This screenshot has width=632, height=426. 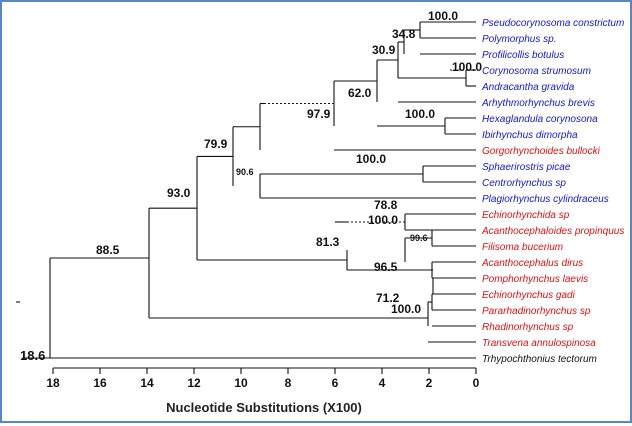 I want to click on support-value: 78.8, so click(x=386, y=205).